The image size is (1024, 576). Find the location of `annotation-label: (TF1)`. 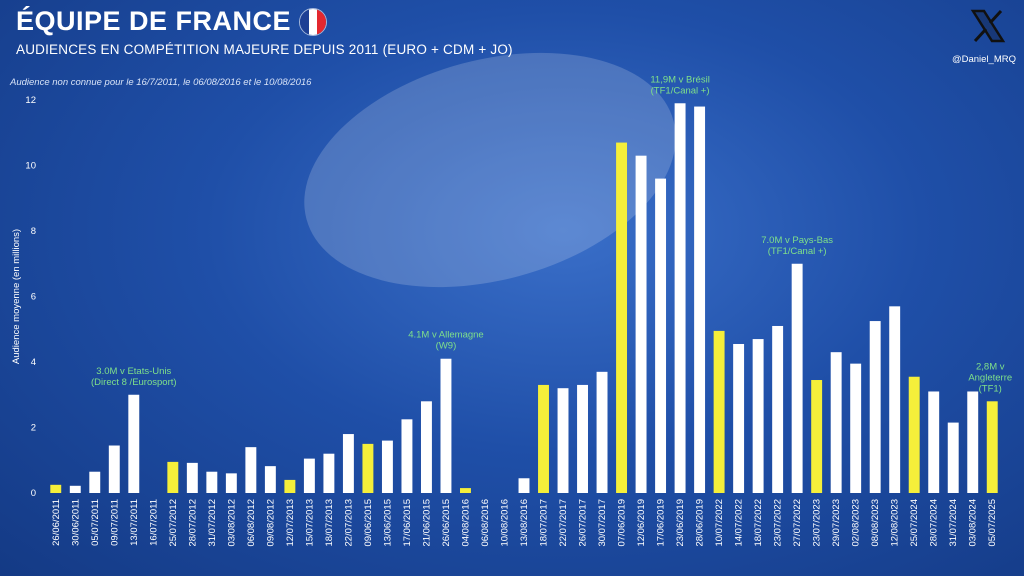

annotation-label: (TF1) is located at coordinates (990, 388).